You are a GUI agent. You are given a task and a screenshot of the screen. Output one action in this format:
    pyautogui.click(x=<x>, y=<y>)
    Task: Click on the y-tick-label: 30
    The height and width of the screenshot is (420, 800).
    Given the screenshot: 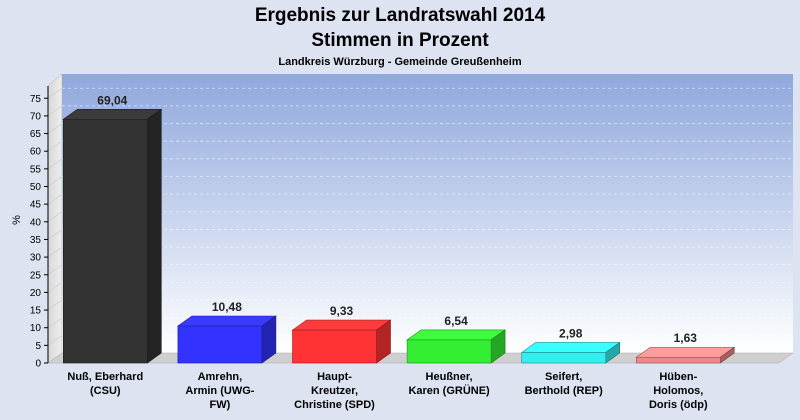 What is the action you would take?
    pyautogui.click(x=36, y=258)
    